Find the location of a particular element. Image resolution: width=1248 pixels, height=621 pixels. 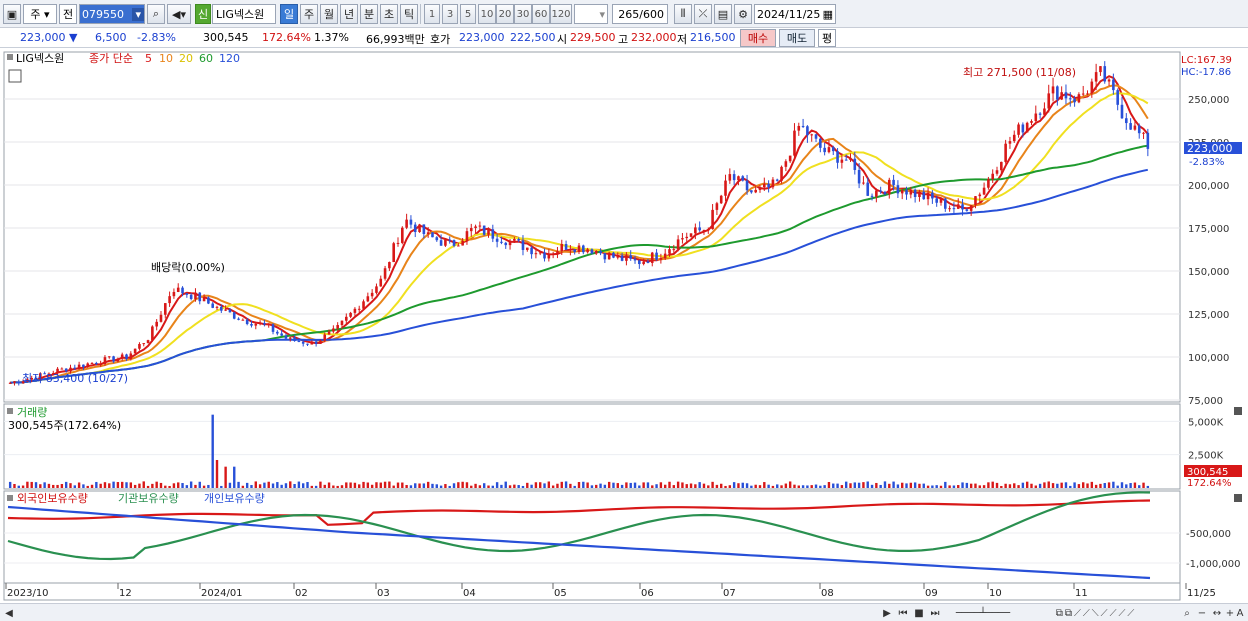

zoom-in-icon: + is located at coordinates (1230, 613).